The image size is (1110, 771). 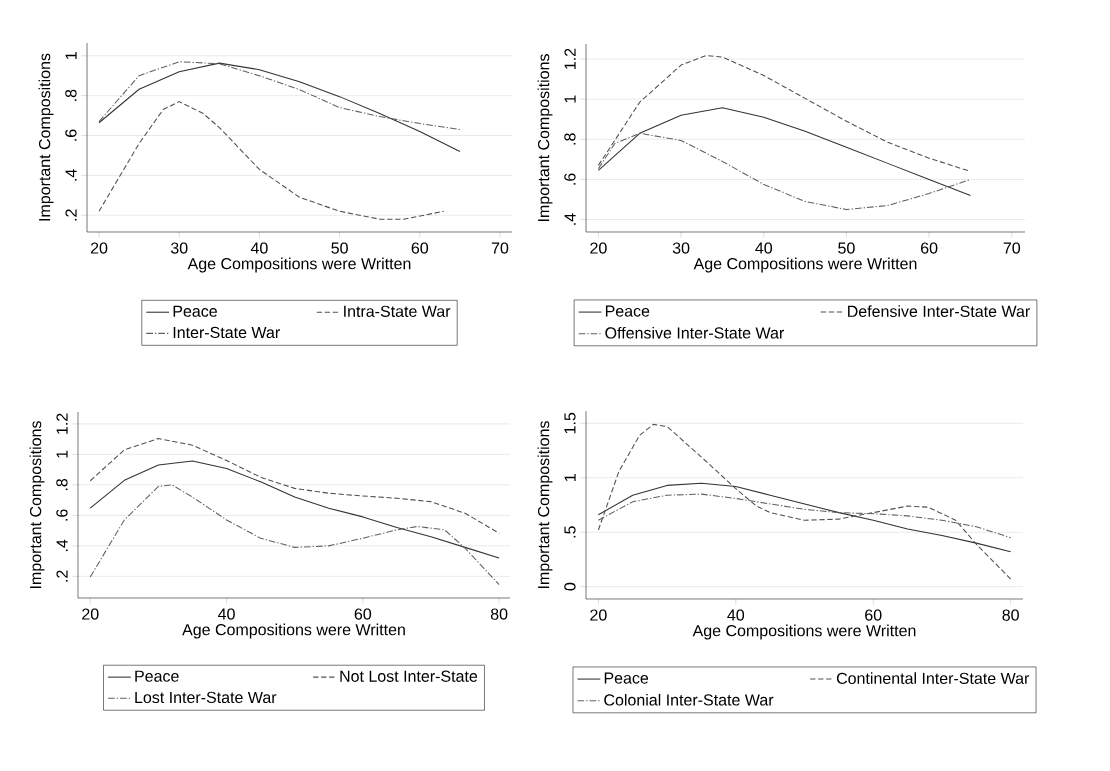 What do you see at coordinates (570, 423) in the screenshot?
I see `y-tick-label: 1.5` at bounding box center [570, 423].